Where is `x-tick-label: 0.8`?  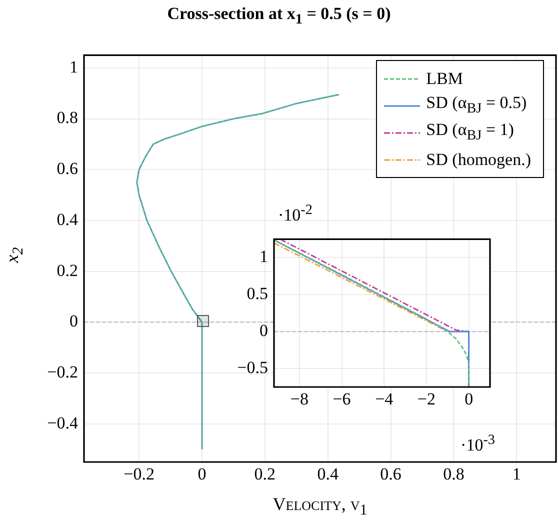 x-tick-label: 0.8 is located at coordinates (453, 474).